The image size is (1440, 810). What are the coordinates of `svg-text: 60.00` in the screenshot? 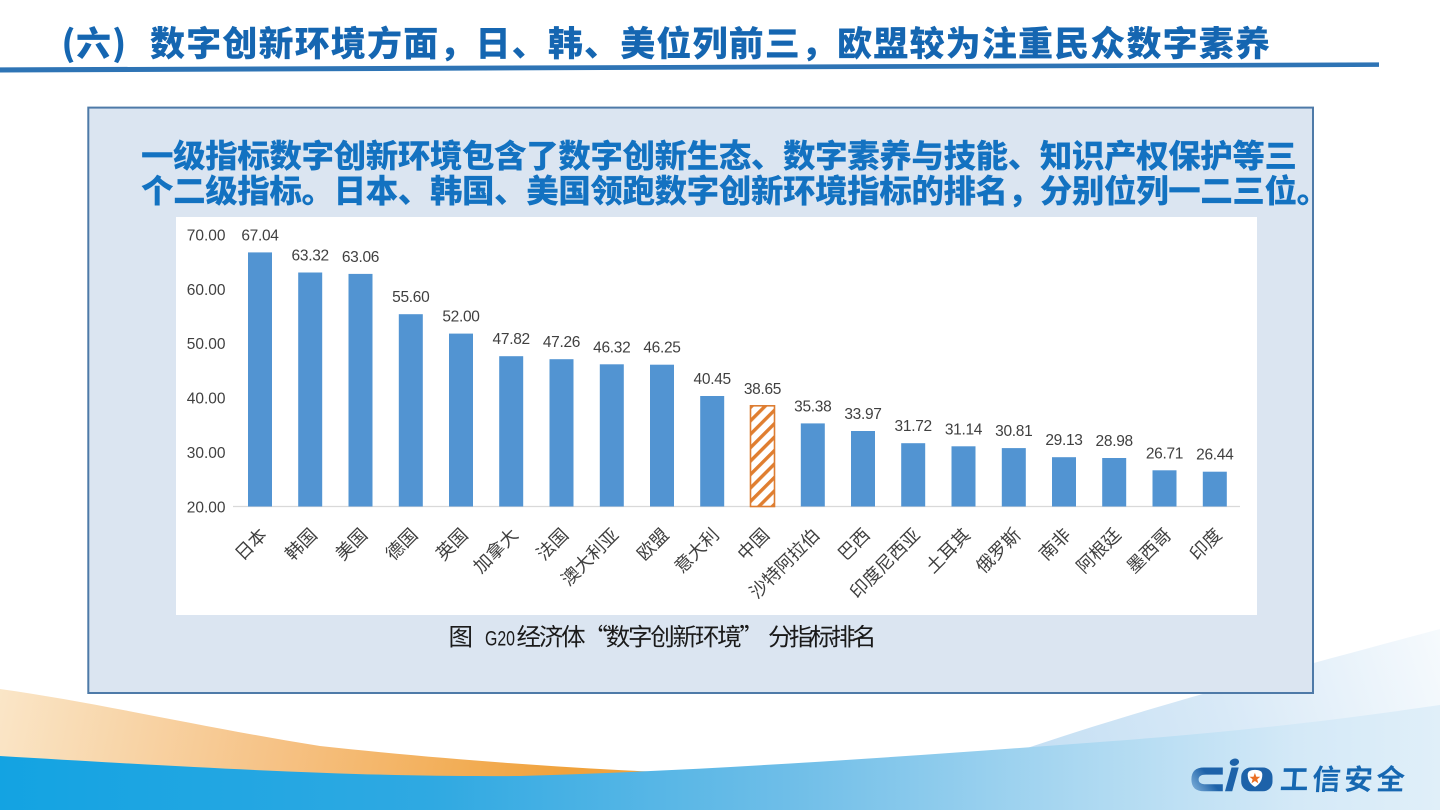 It's located at (206, 290).